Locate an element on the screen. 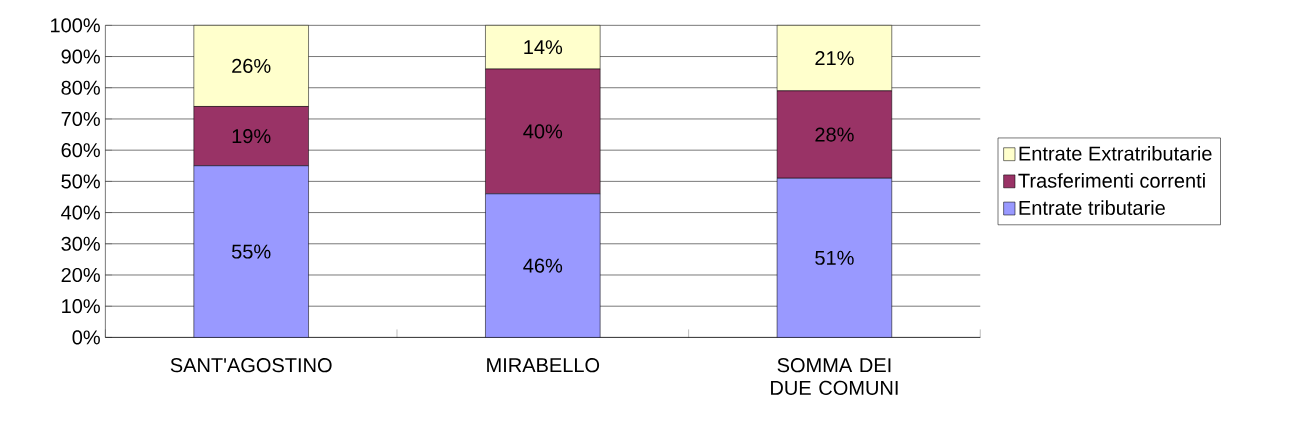 Image resolution: width=1307 pixels, height=424 pixels. x-tick-label: SOMMA DEI DUE COMUNI is located at coordinates (834, 376).